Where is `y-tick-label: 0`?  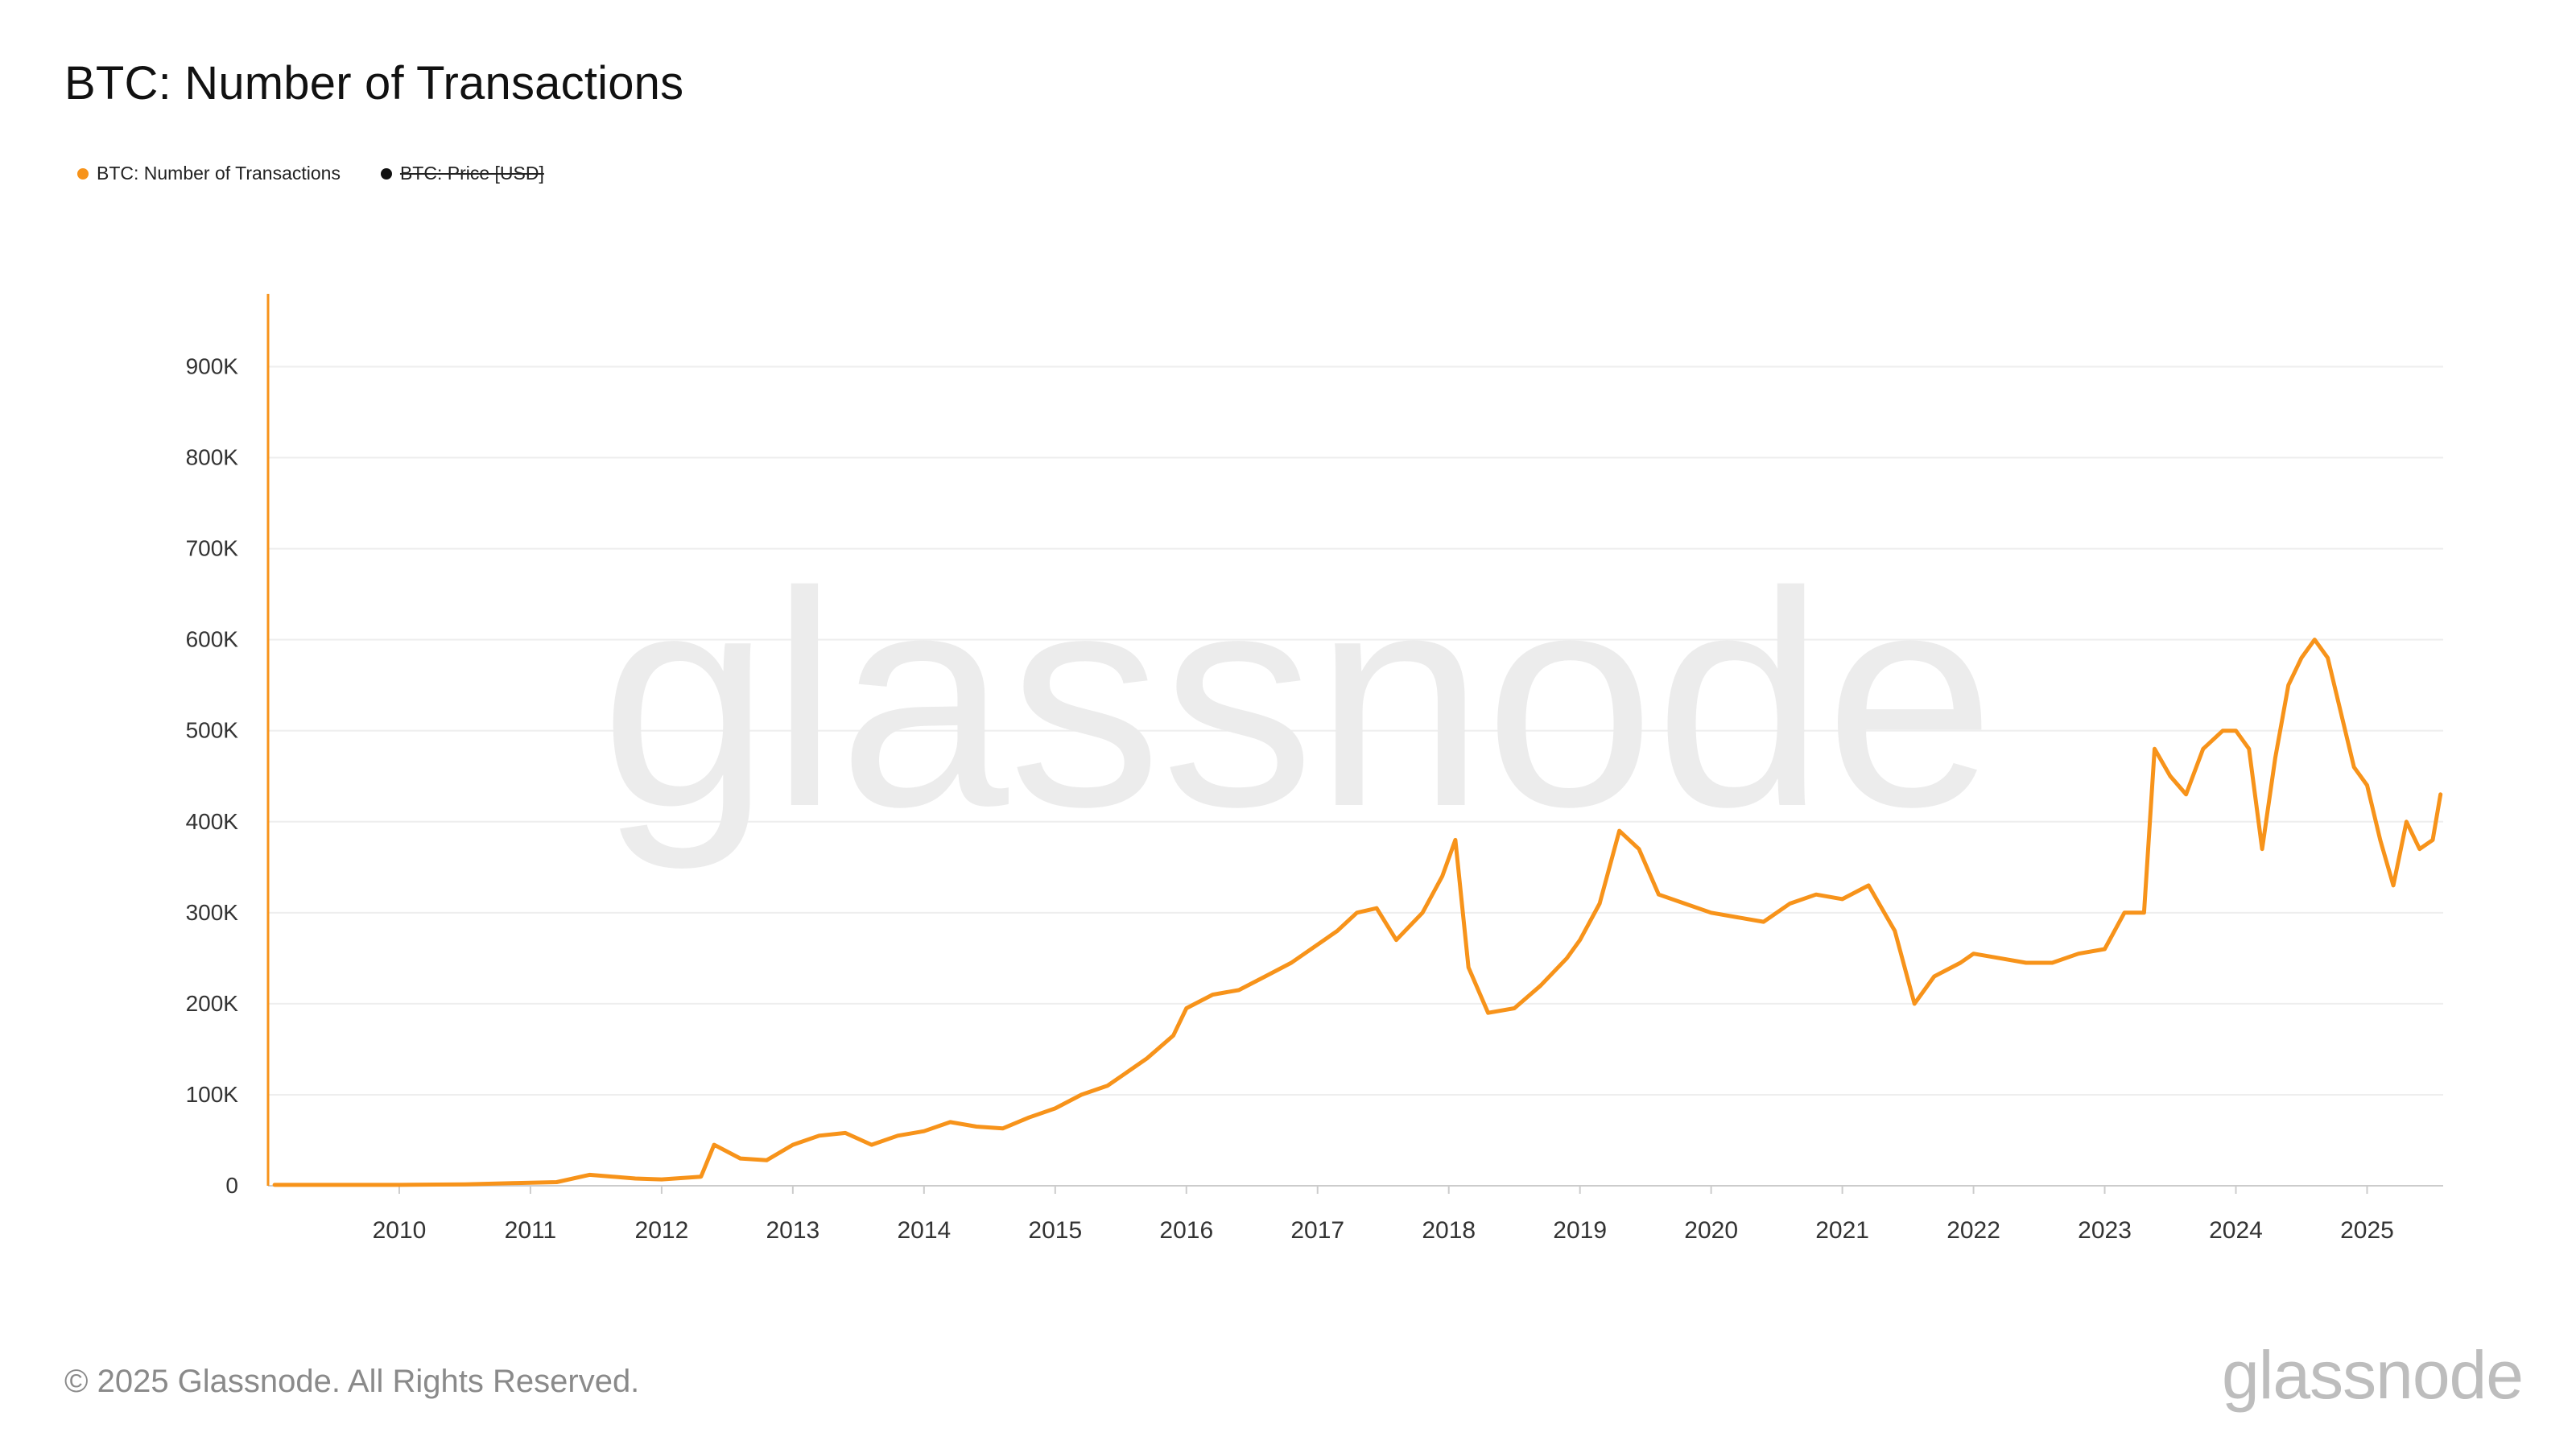 y-tick-label: 0 is located at coordinates (231, 1185).